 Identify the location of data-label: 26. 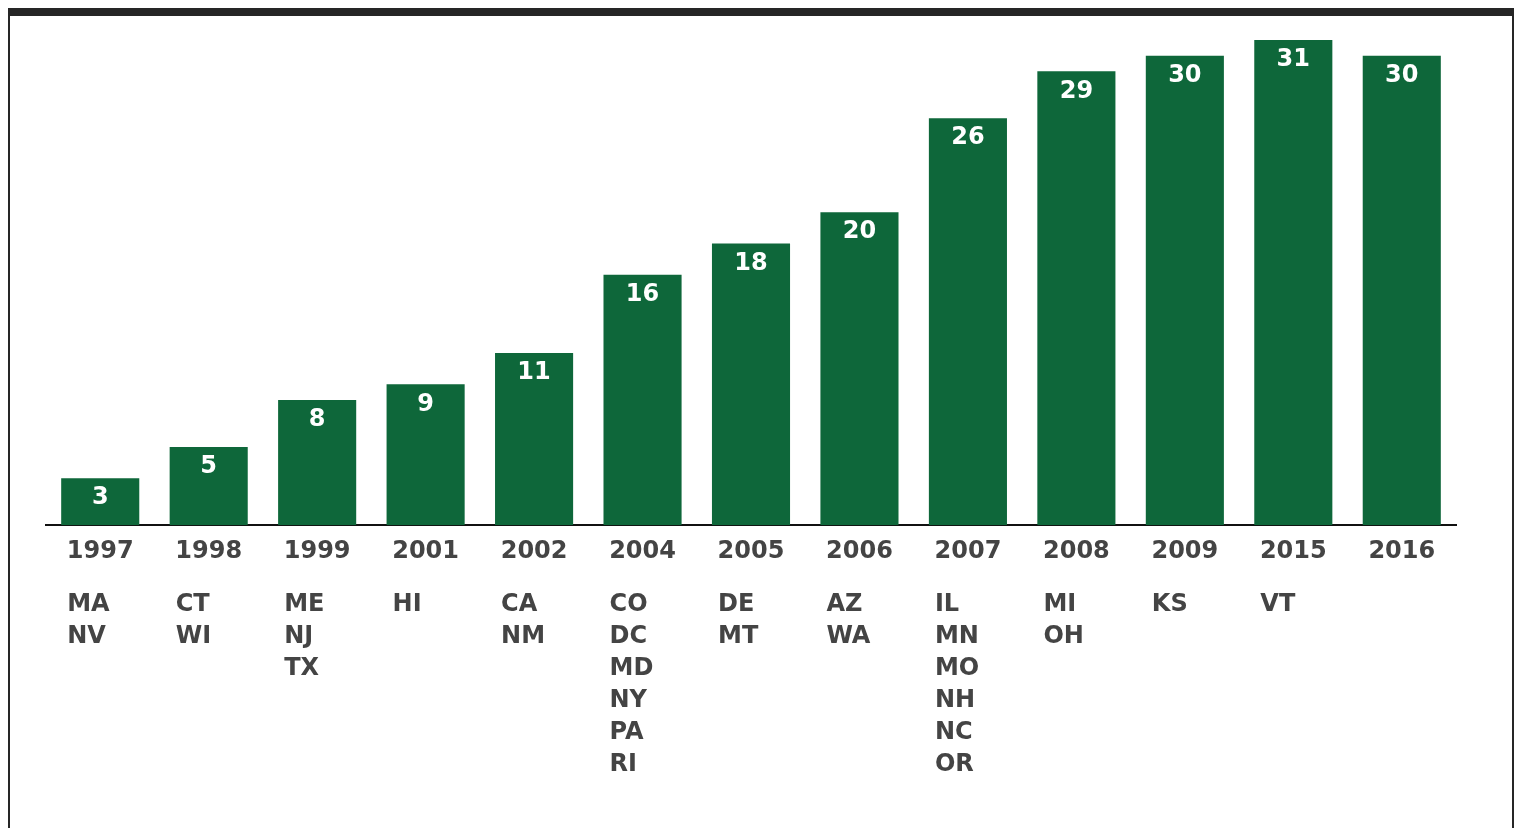
(968, 136).